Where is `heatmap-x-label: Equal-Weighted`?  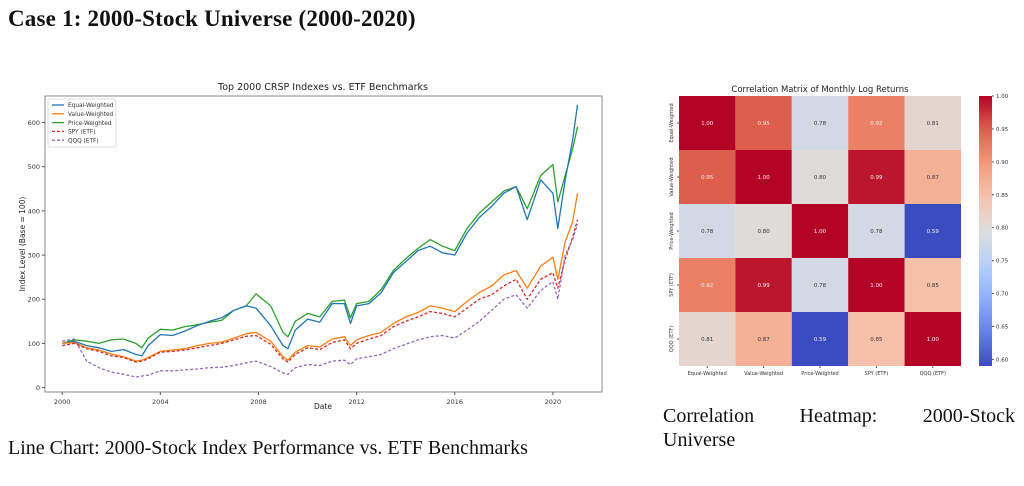 heatmap-x-label: Equal-Weighted is located at coordinates (707, 374).